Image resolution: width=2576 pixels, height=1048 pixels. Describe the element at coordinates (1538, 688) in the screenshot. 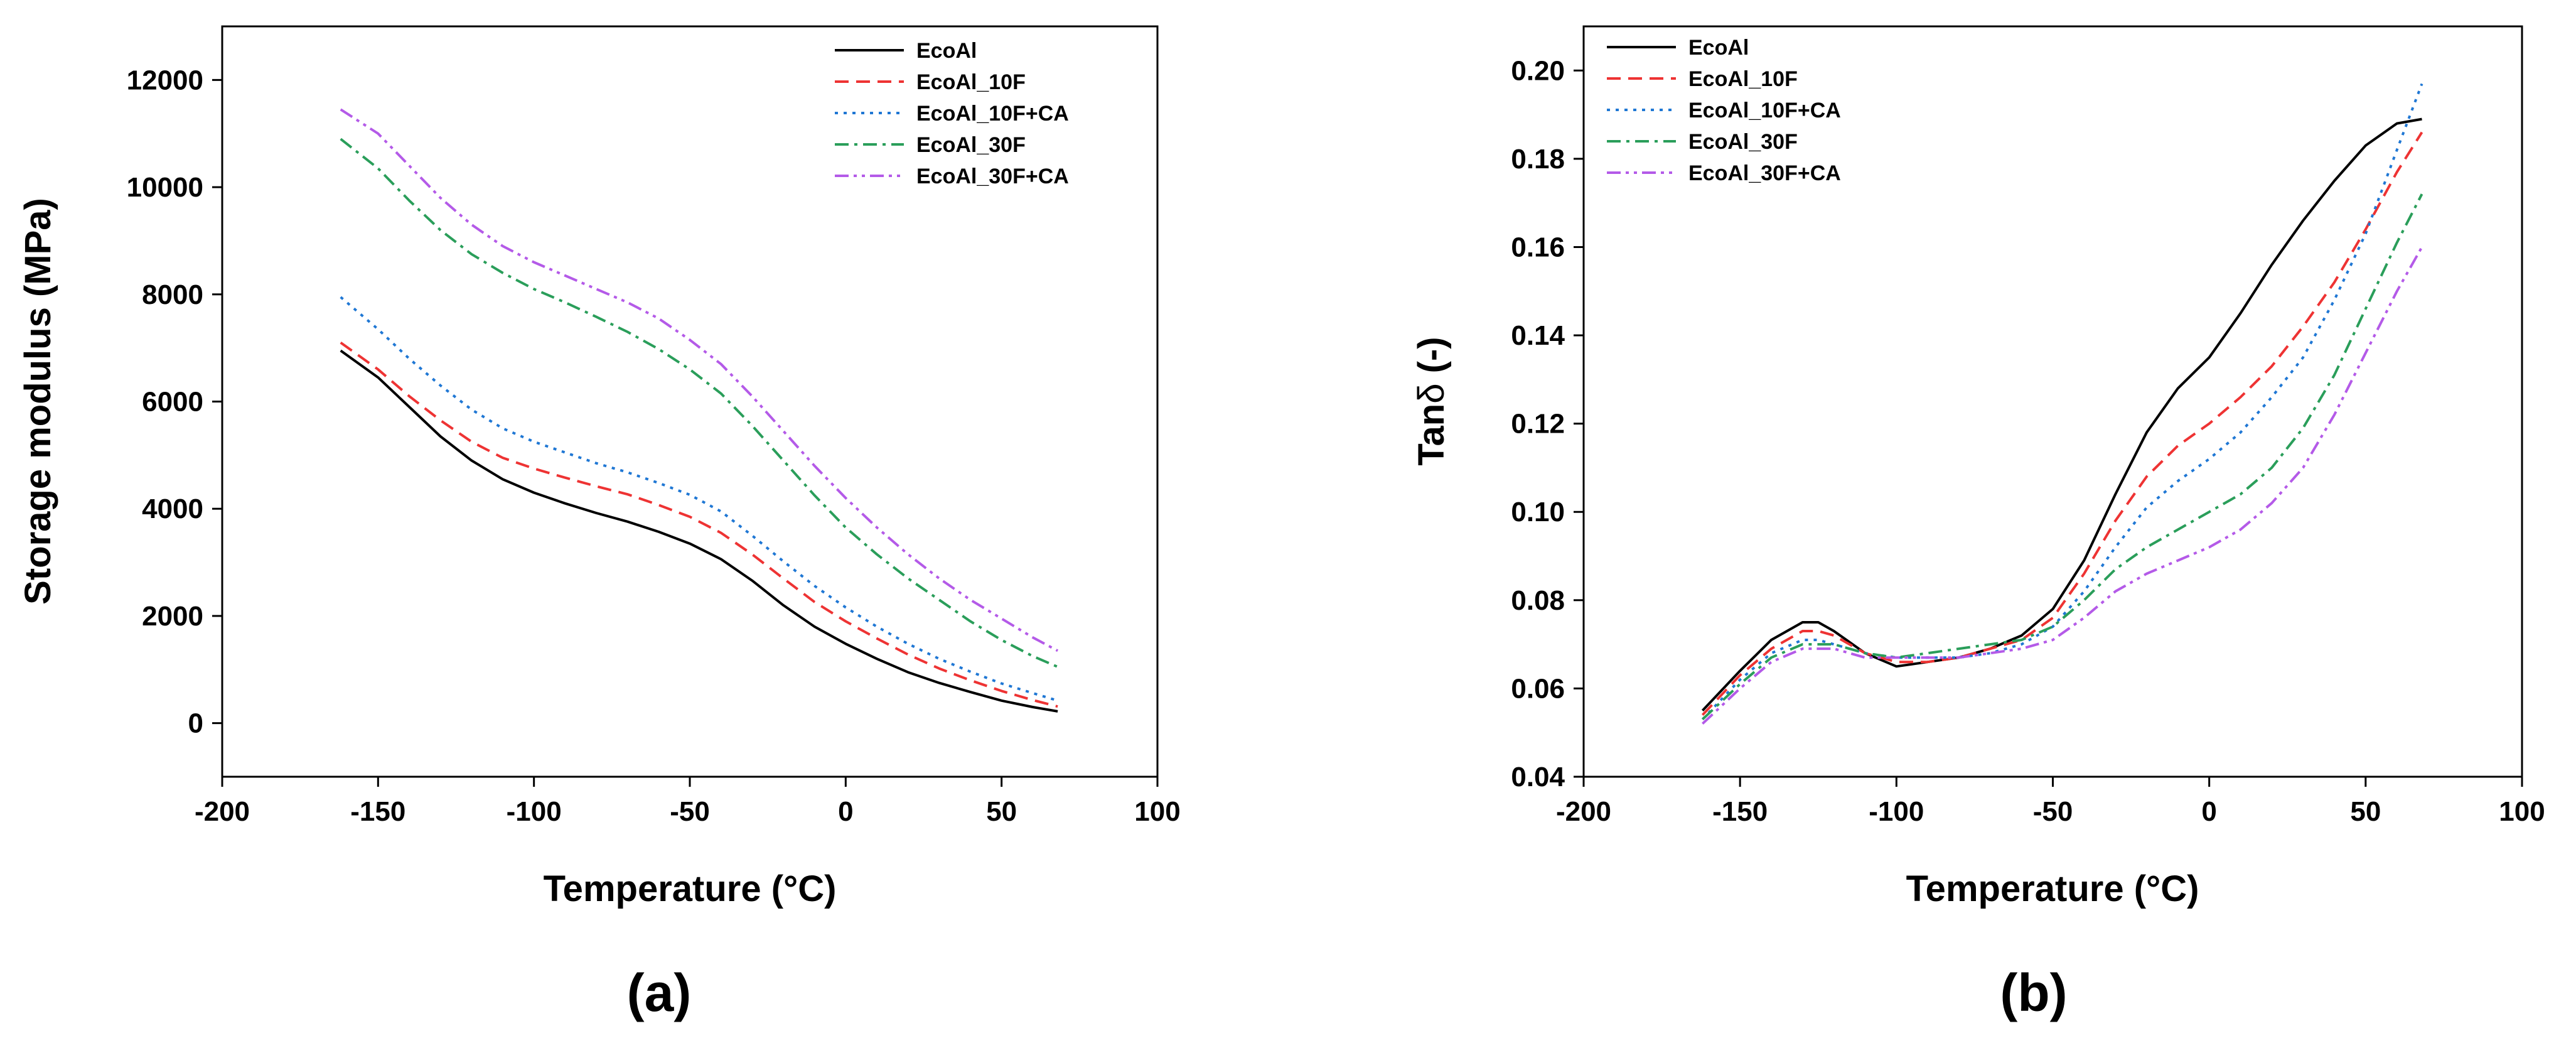

I see `y-tick-label: 0.06` at that location.